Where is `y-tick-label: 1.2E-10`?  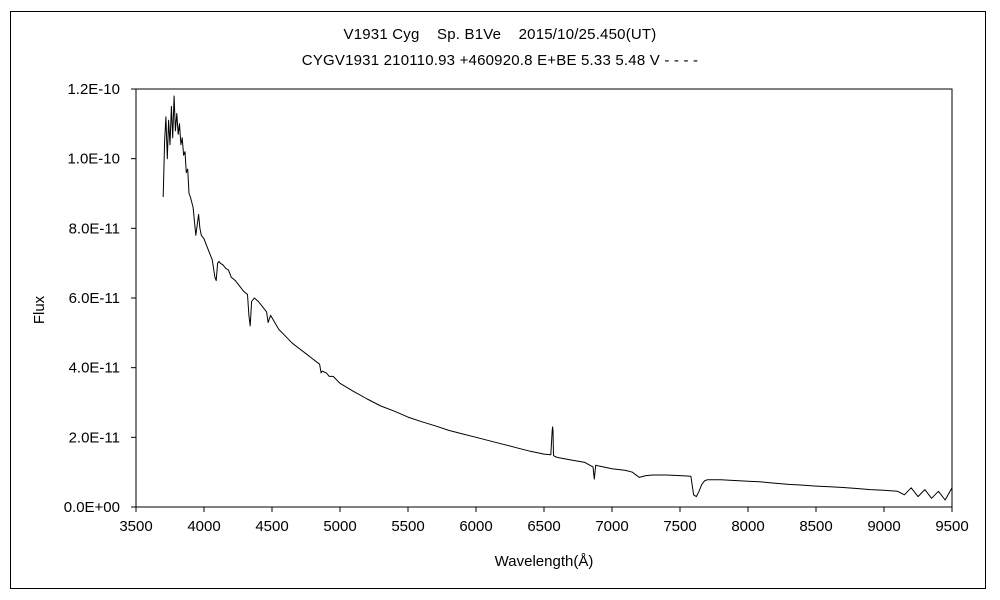
y-tick-label: 1.2E-10 is located at coordinates (93, 89).